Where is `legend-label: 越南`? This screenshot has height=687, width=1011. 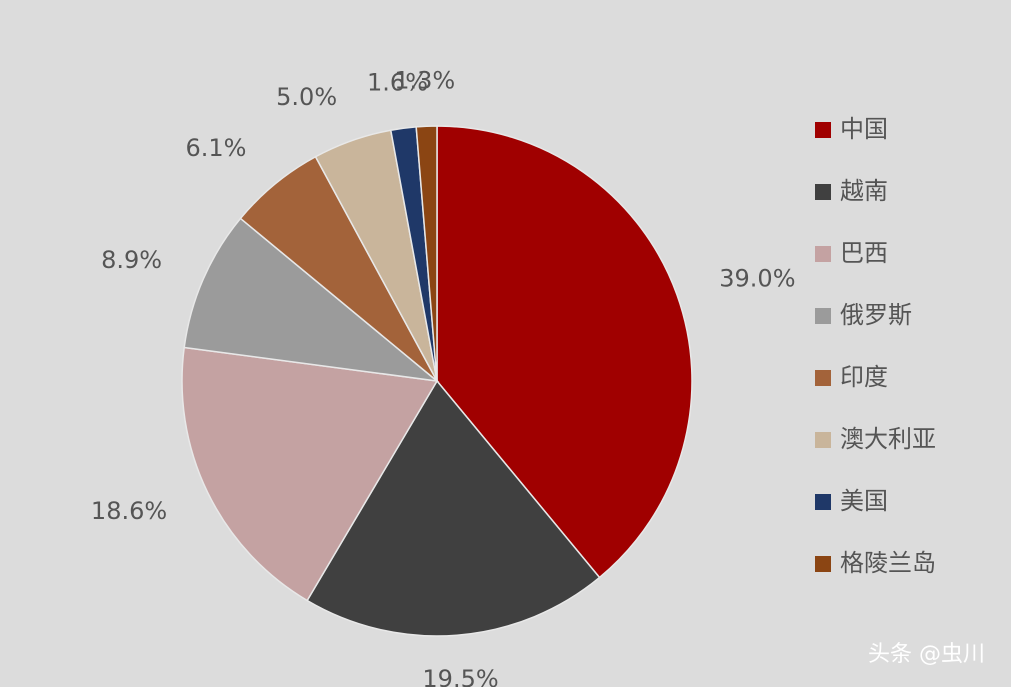 legend-label: 越南 is located at coordinates (864, 191).